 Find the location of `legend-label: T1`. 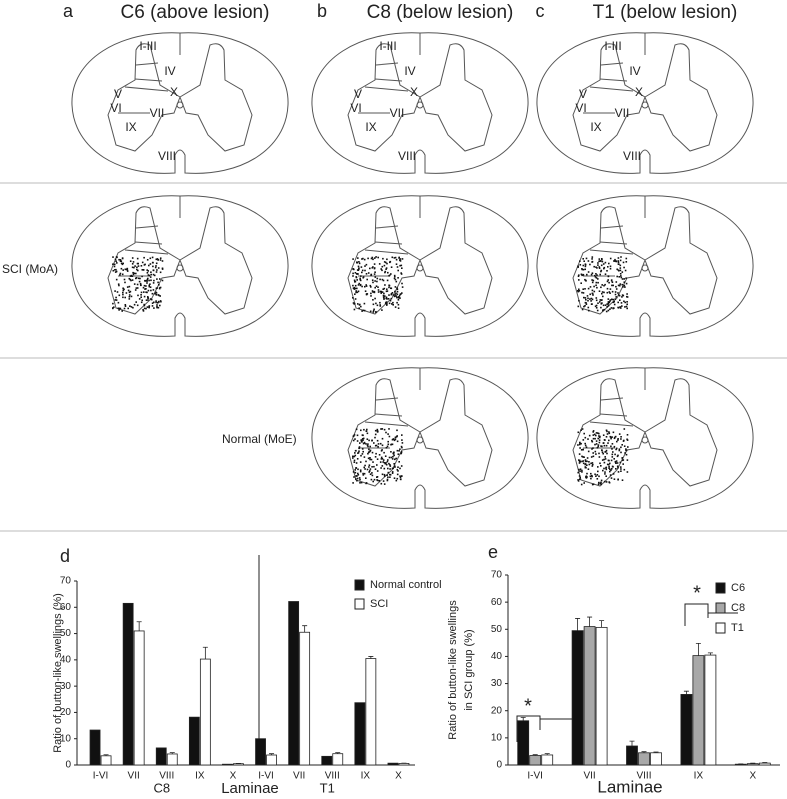

legend-label: T1 is located at coordinates (737, 628).